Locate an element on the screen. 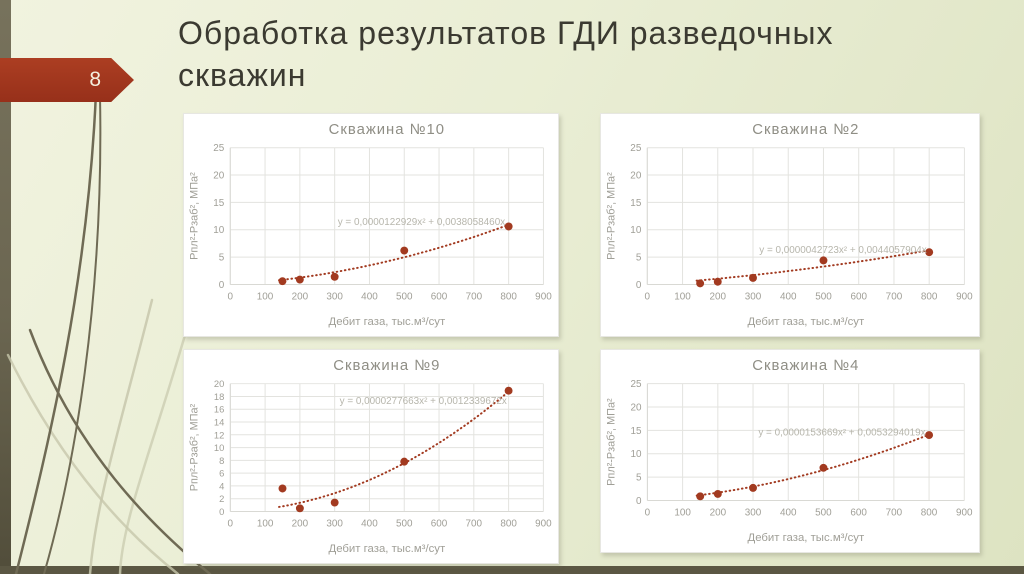  y-tick-label: 12 is located at coordinates (219, 434).